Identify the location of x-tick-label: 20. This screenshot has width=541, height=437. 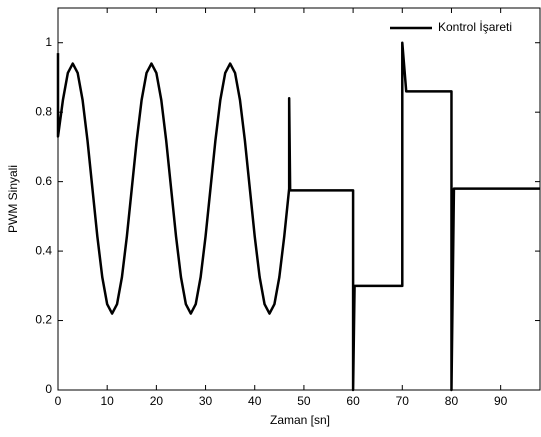
(157, 401).